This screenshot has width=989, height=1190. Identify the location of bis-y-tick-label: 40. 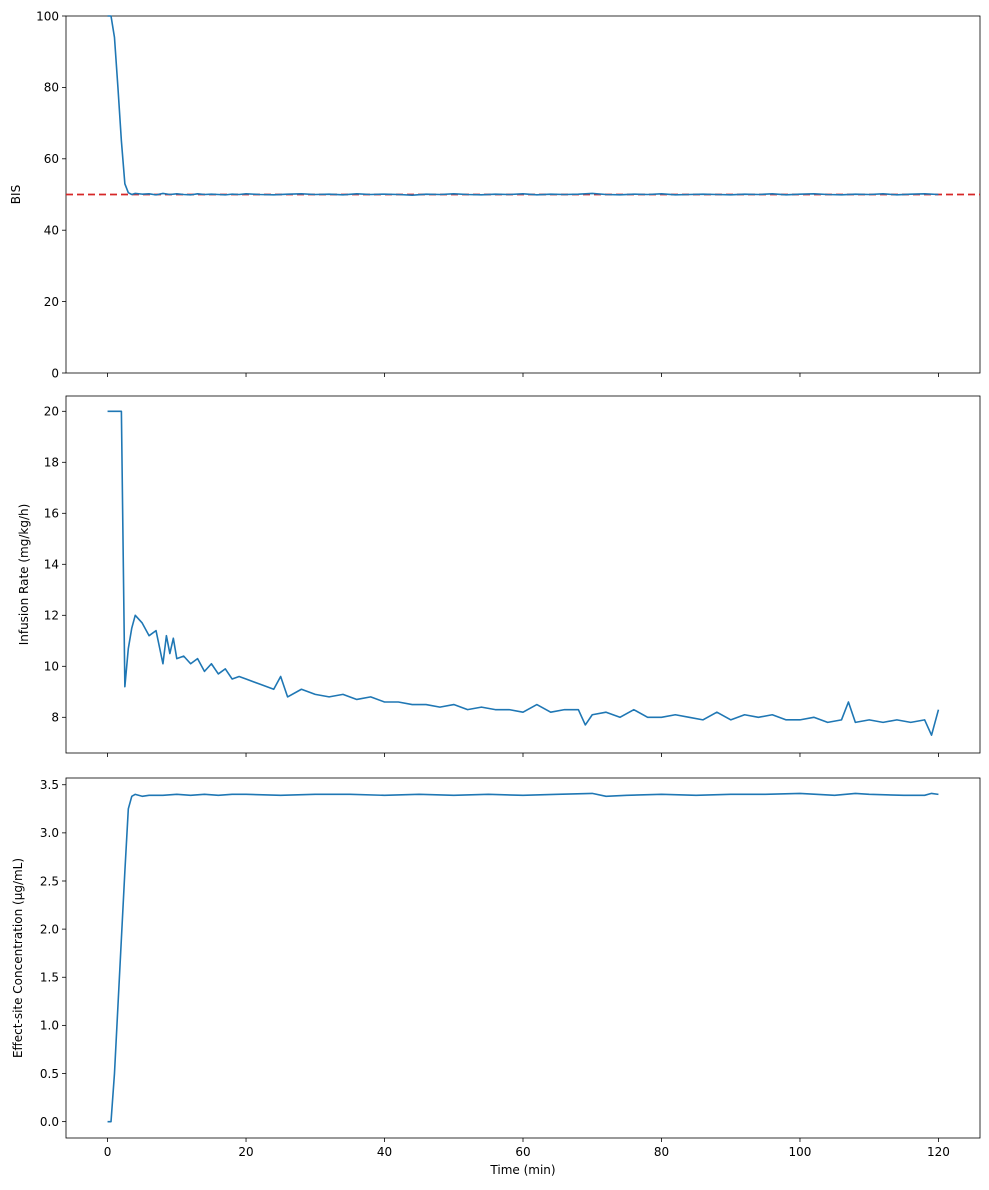
(51, 231).